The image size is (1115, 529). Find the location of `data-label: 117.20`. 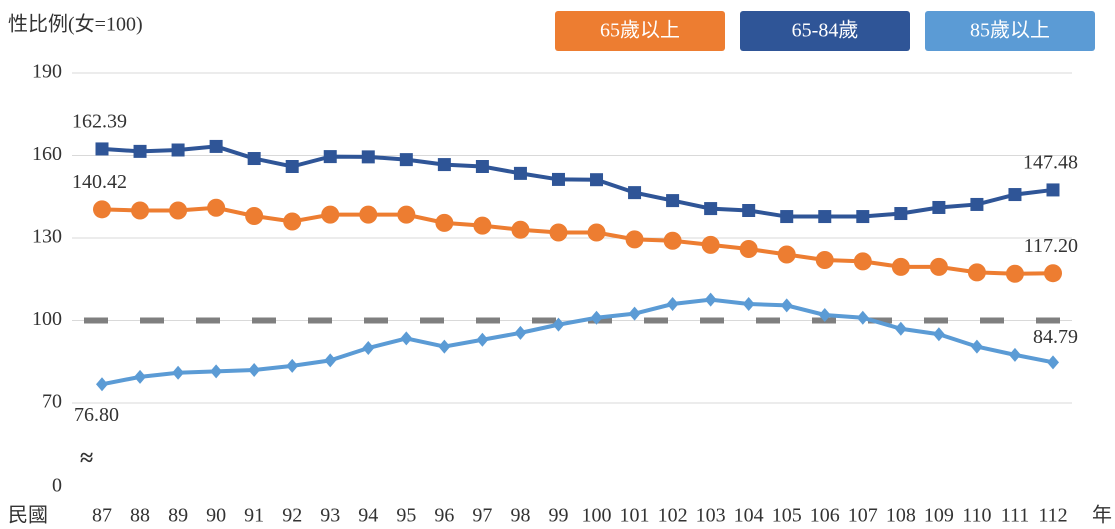

data-label: 117.20 is located at coordinates (1051, 246).